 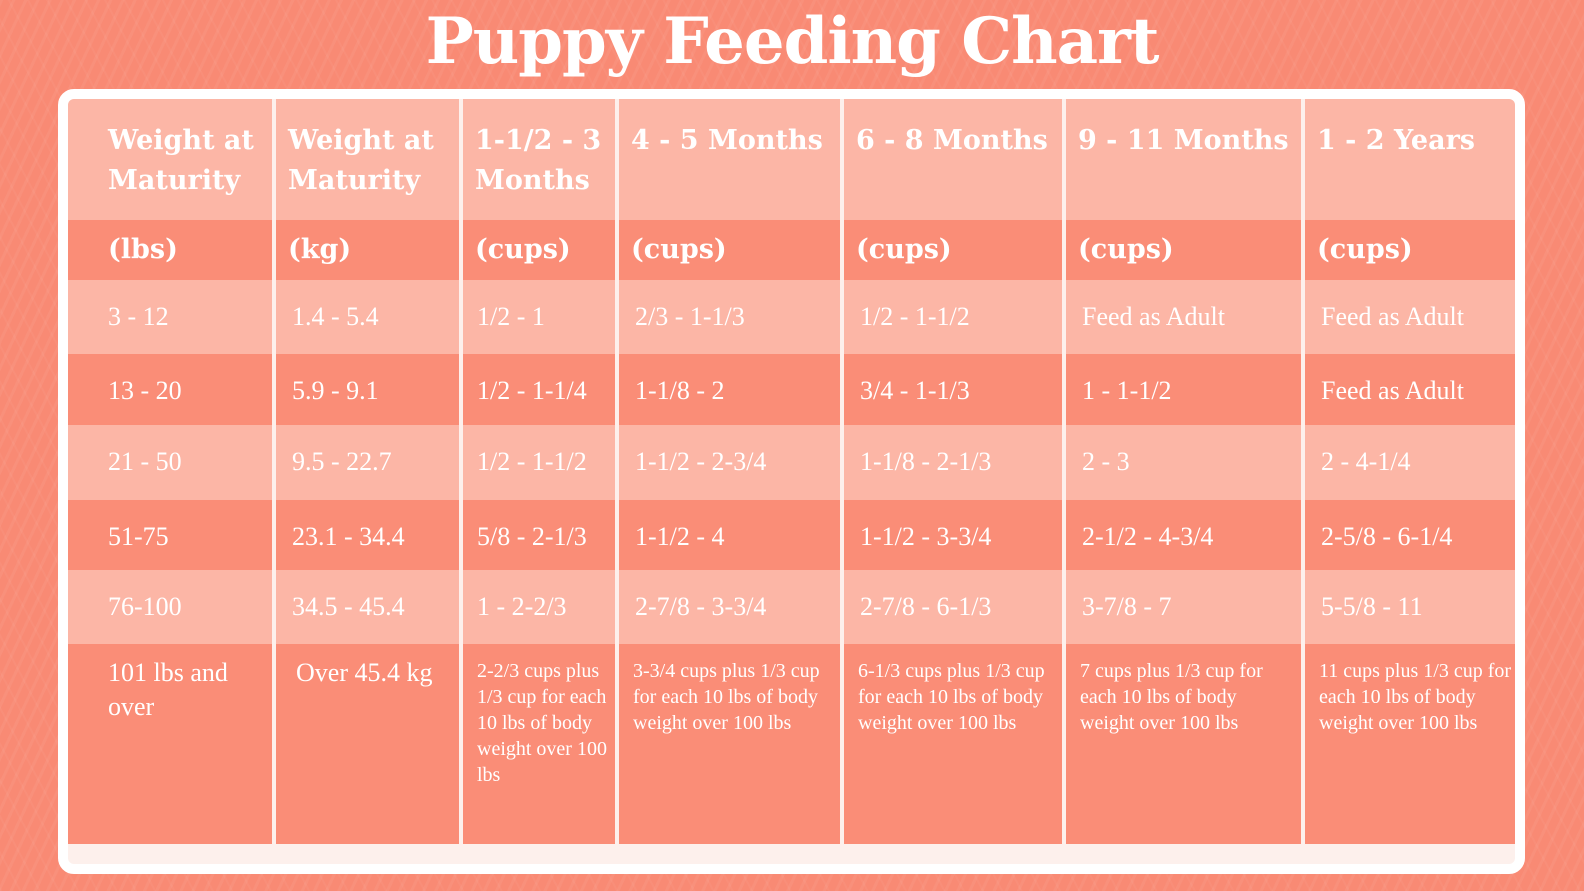 What do you see at coordinates (729, 607) in the screenshot?
I see `table-cell-r4-c3: 2-7/8 - 3-3/4` at bounding box center [729, 607].